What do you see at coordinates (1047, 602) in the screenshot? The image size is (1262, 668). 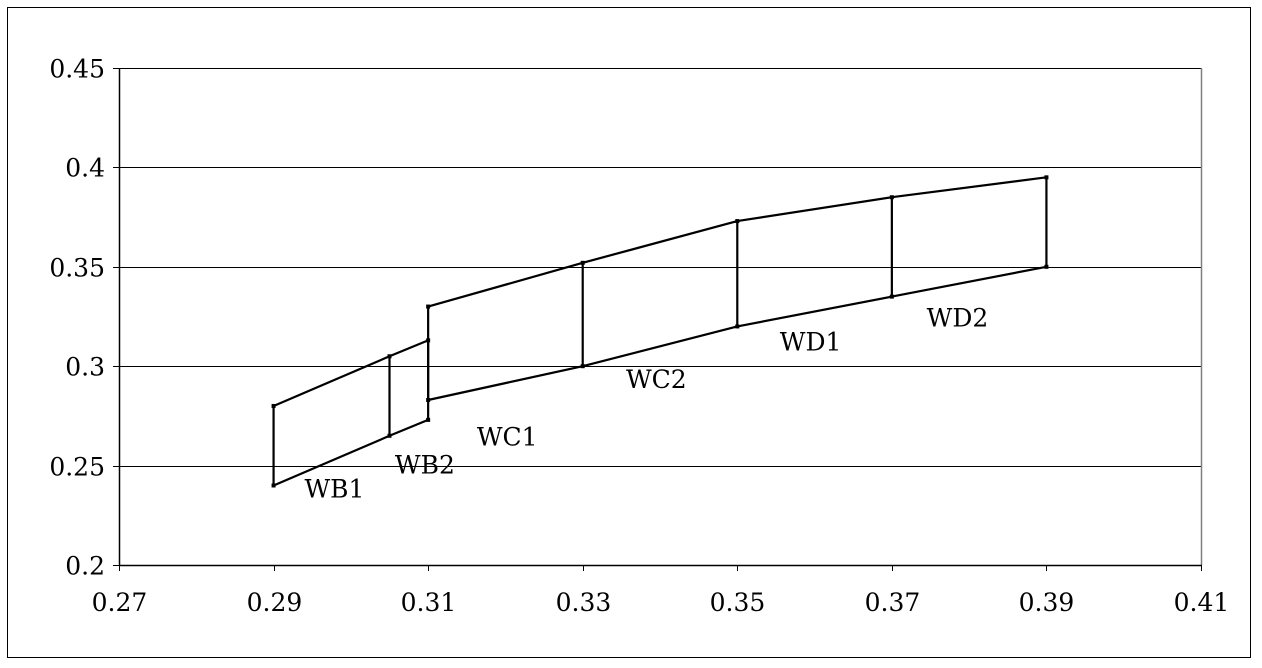 I see `x-tick-label: 0.39` at bounding box center [1047, 602].